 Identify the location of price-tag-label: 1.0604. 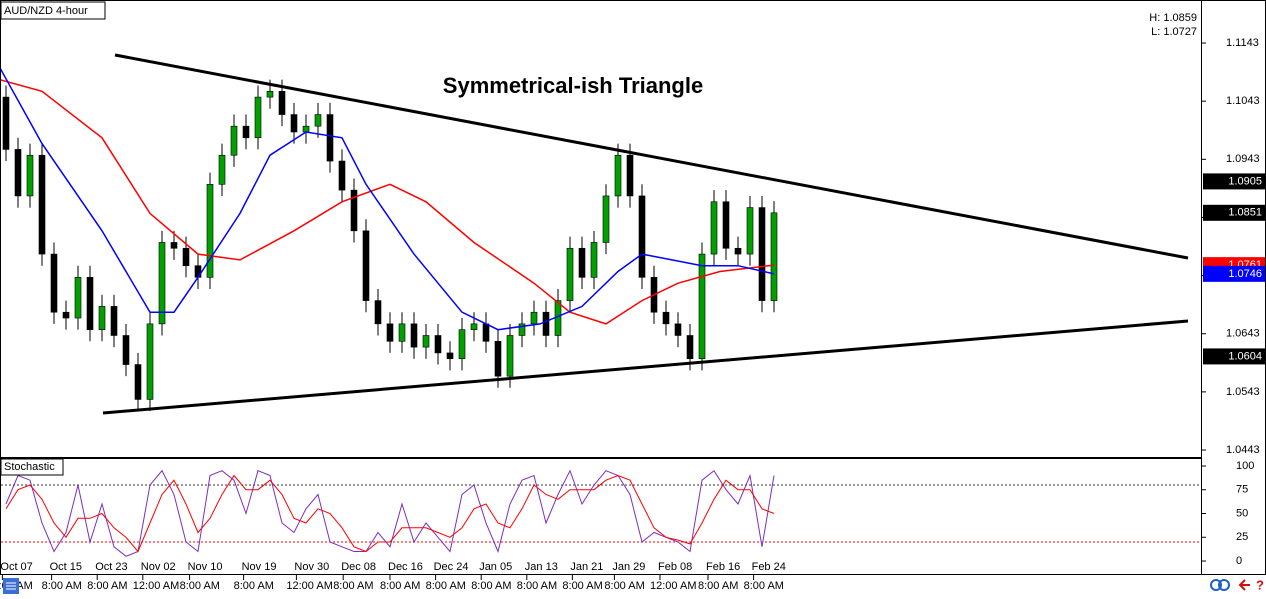
(1245, 356).